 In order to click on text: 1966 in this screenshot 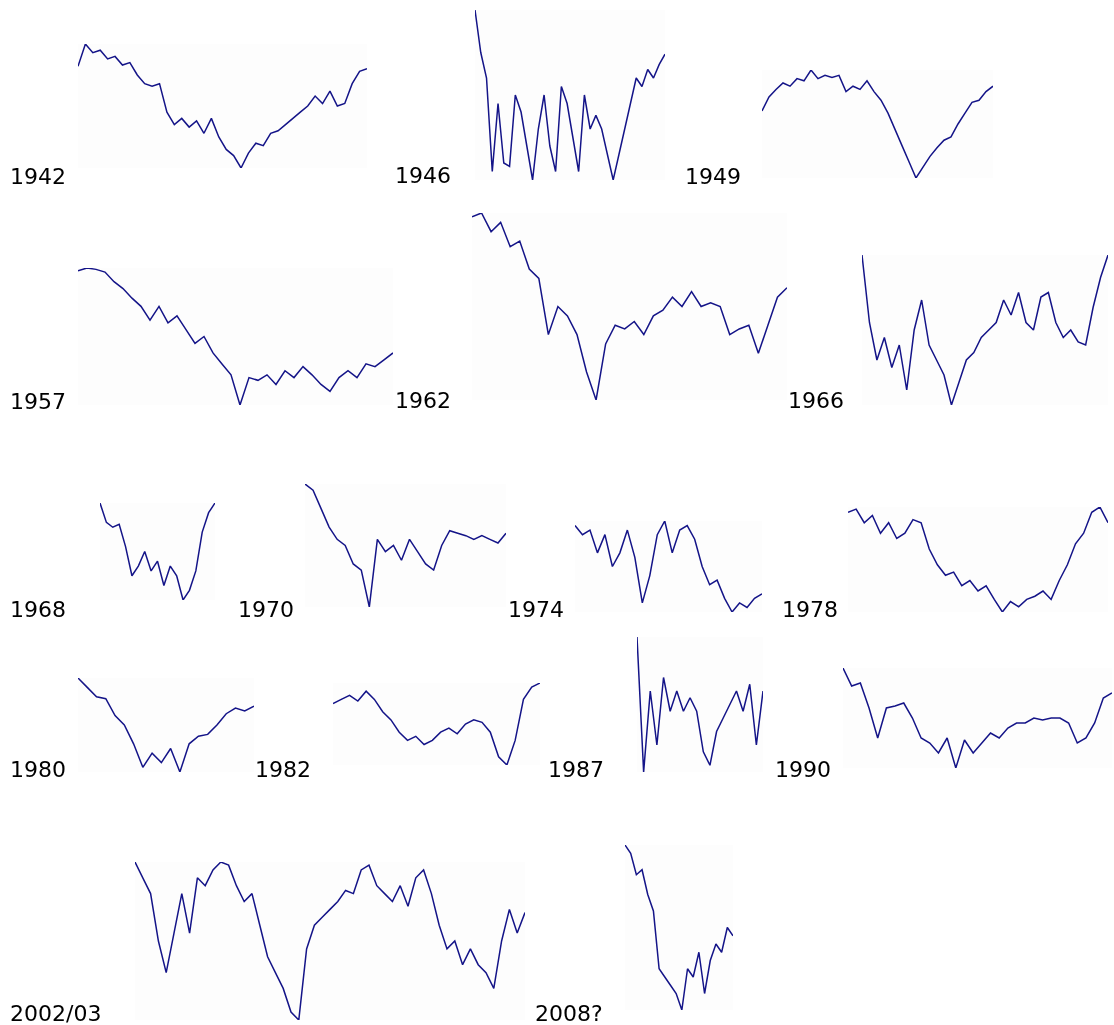, I will do `click(816, 401)`.